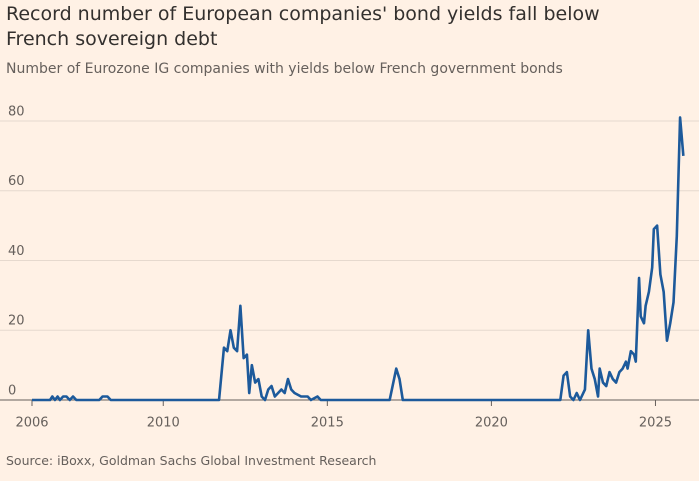 This screenshot has height=481, width=699. What do you see at coordinates (655, 423) in the screenshot?
I see `x-tick-label: 2025` at bounding box center [655, 423].